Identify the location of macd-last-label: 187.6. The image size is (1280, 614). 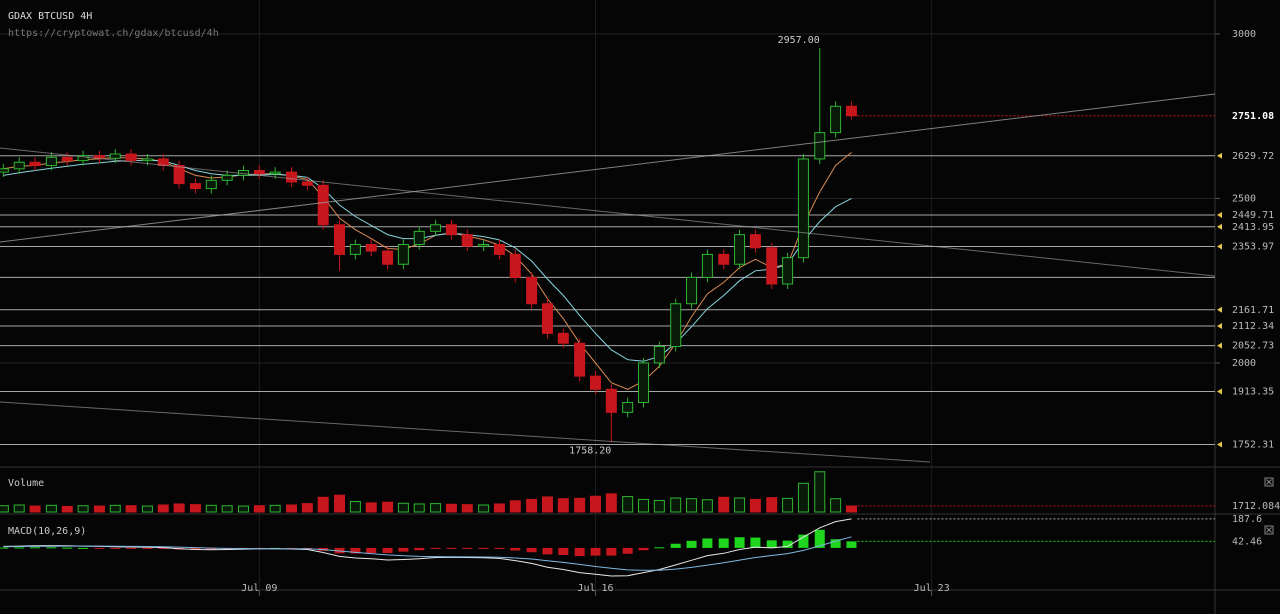
(1247, 519).